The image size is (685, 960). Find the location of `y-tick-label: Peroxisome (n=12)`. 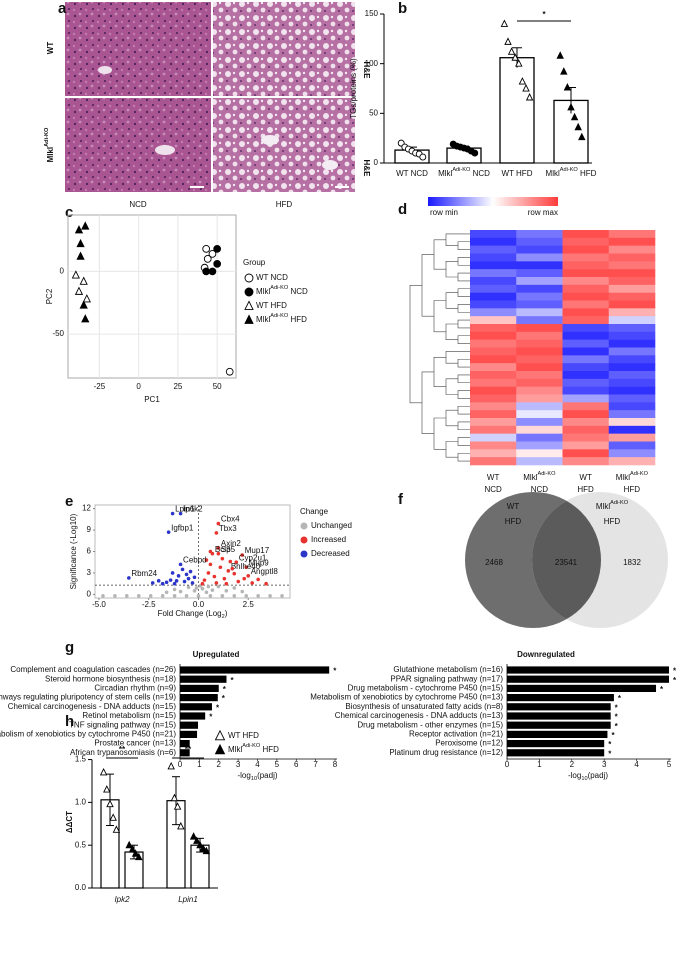

y-tick-label: Peroxisome (n=12) is located at coordinates (469, 743).